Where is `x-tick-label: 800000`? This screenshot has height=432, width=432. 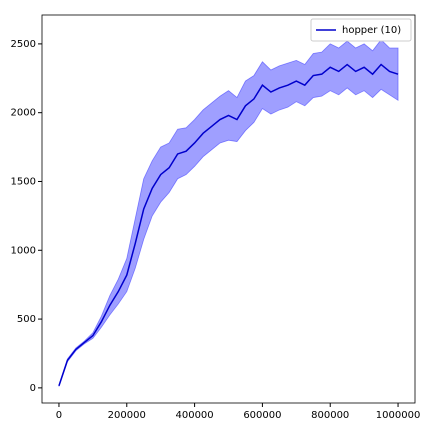
x-tick-label: 800000 is located at coordinates (330, 415).